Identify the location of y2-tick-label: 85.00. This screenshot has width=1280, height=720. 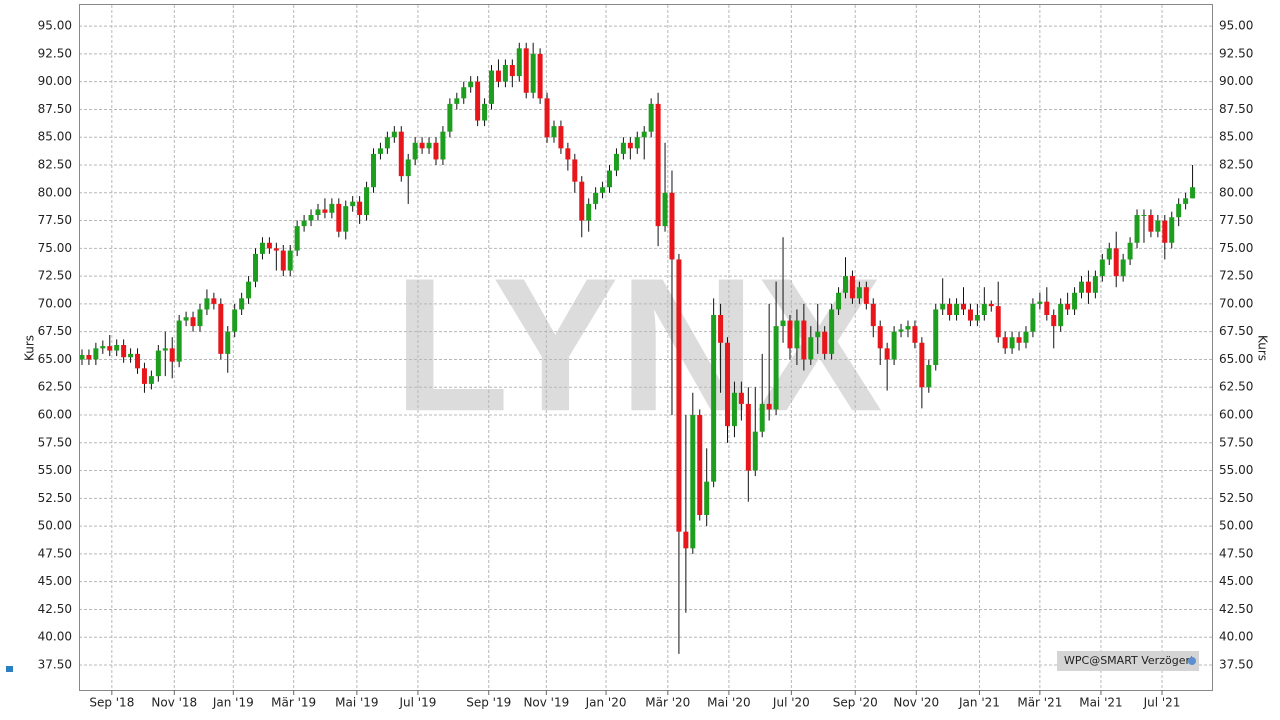
(1236, 137).